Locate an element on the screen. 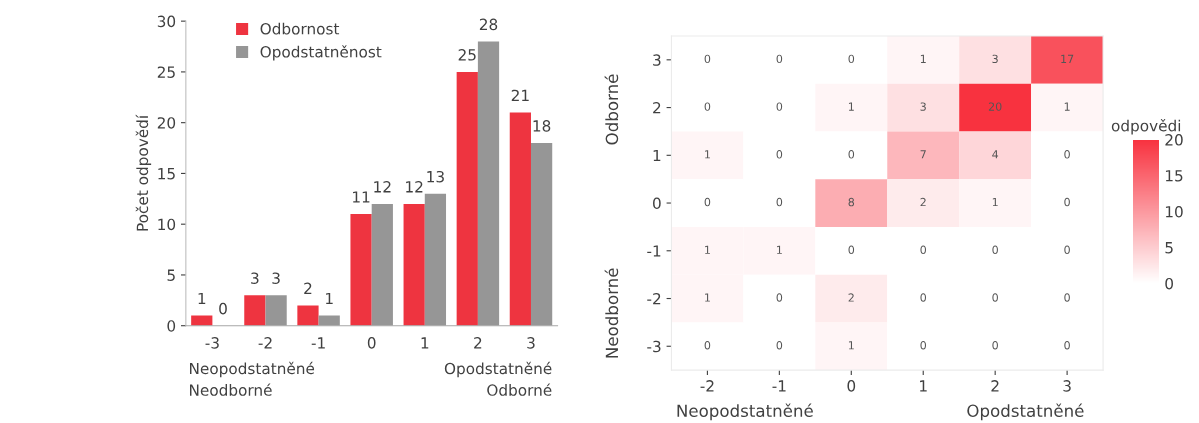 The image size is (1199, 423). y-tick-label: -1 is located at coordinates (654, 251).